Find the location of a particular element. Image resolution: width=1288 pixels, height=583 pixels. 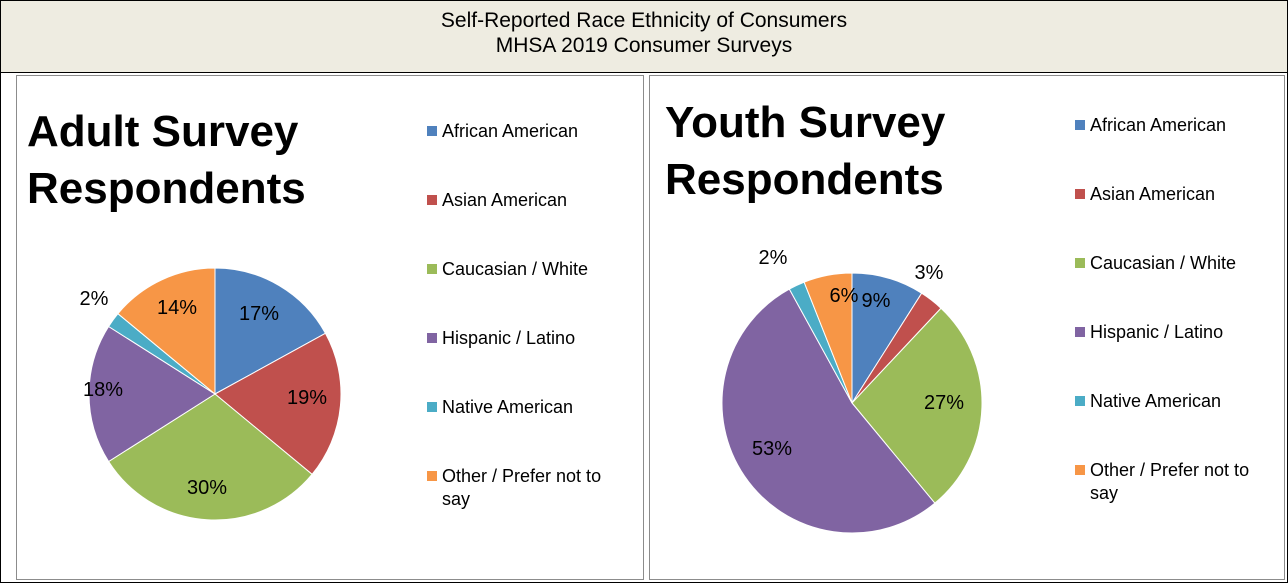

adult-data-label-other-prefer-not-to-say: 14% is located at coordinates (177, 308).